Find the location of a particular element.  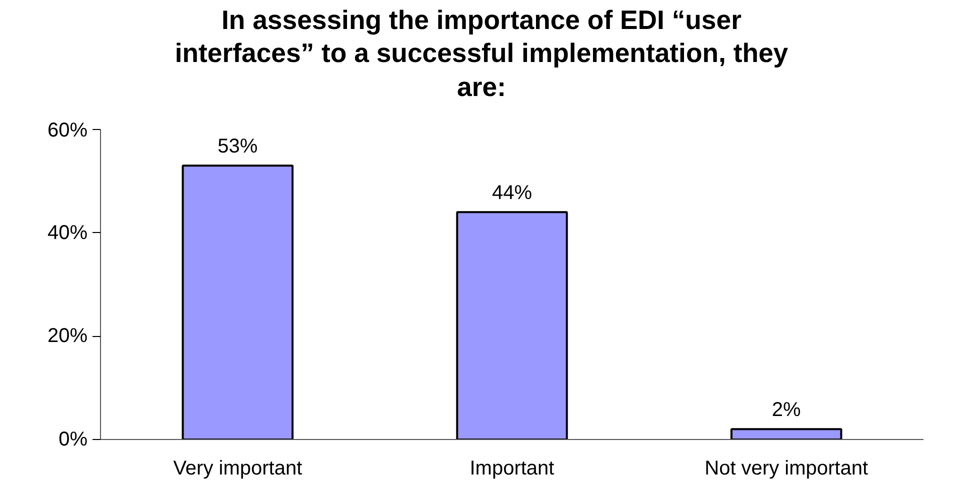

y-tick-label: 20% is located at coordinates (67, 336).